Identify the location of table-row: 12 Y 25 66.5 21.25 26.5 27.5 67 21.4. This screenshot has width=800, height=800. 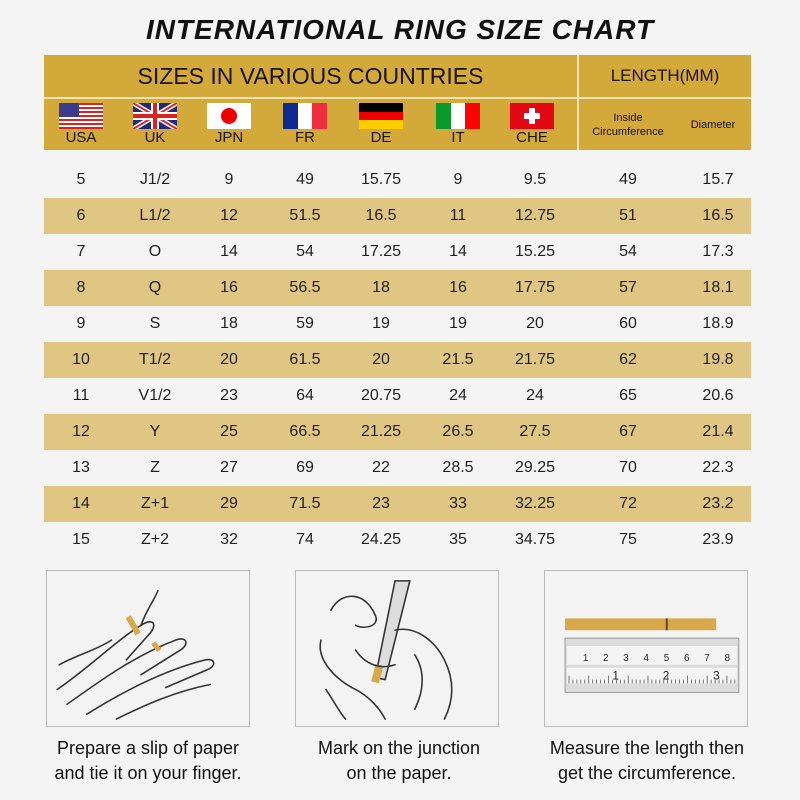
(397, 432).